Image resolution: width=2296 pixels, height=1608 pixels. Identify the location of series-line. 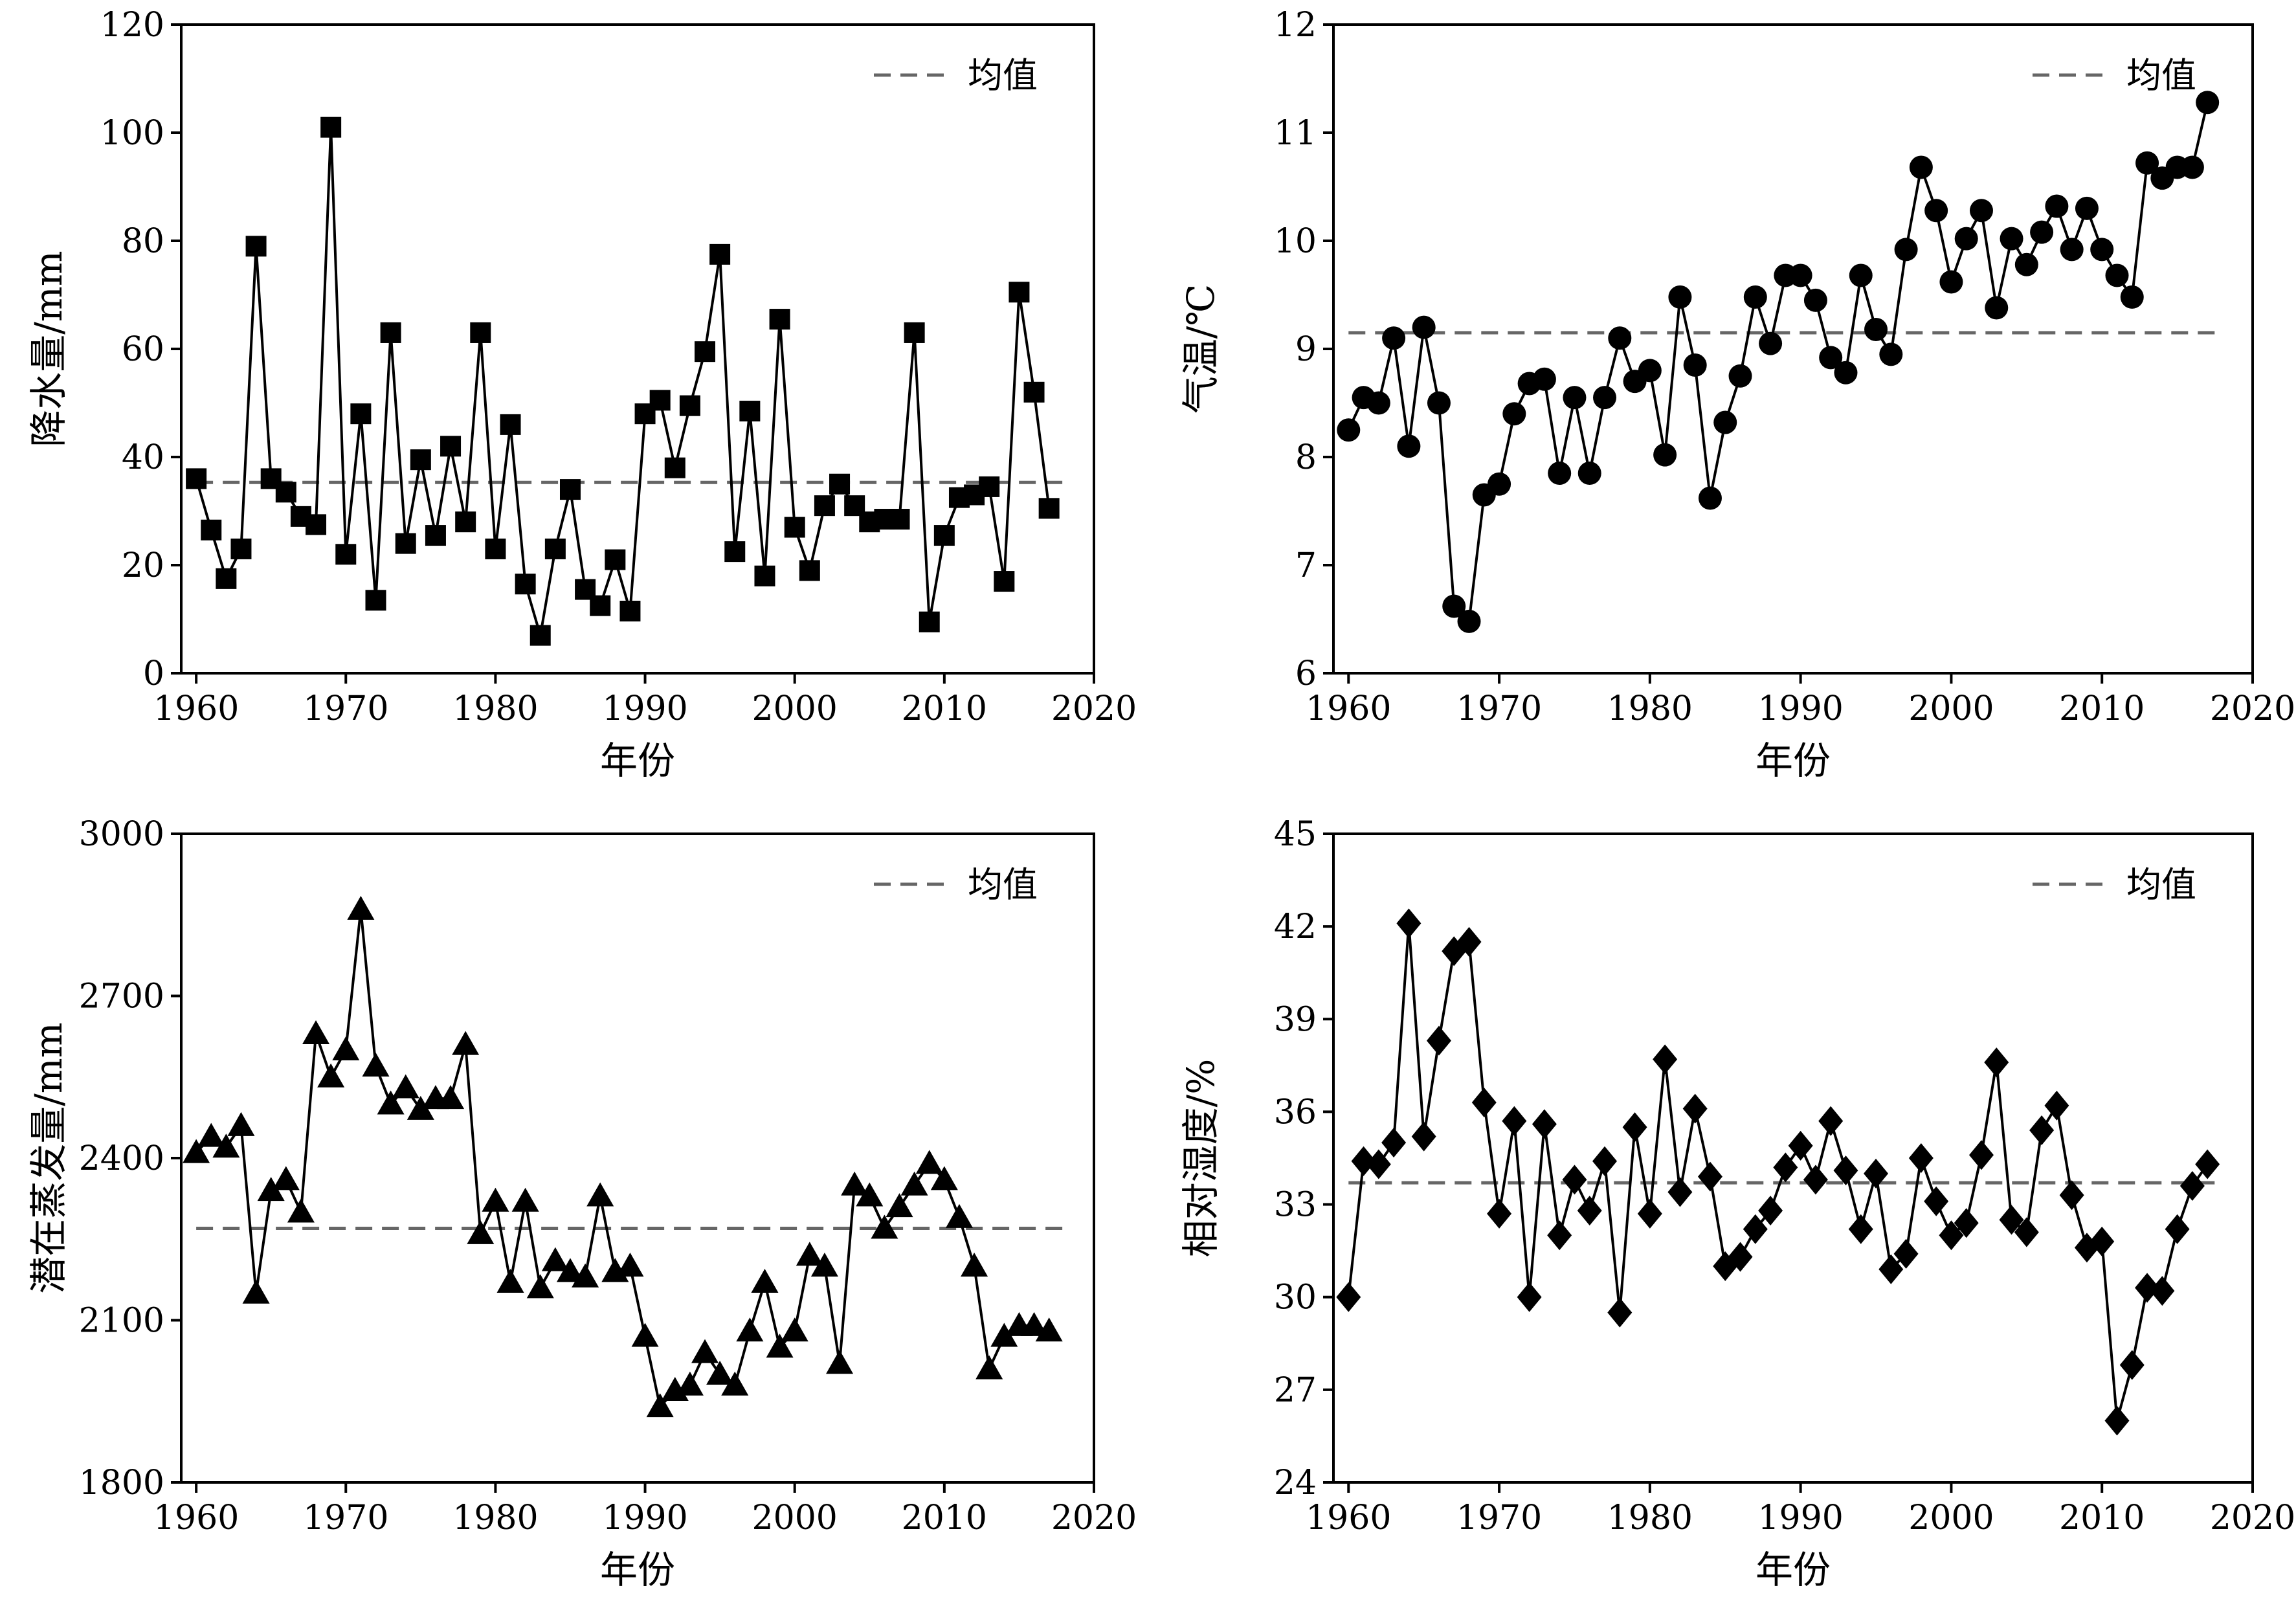
(1778, 1172).